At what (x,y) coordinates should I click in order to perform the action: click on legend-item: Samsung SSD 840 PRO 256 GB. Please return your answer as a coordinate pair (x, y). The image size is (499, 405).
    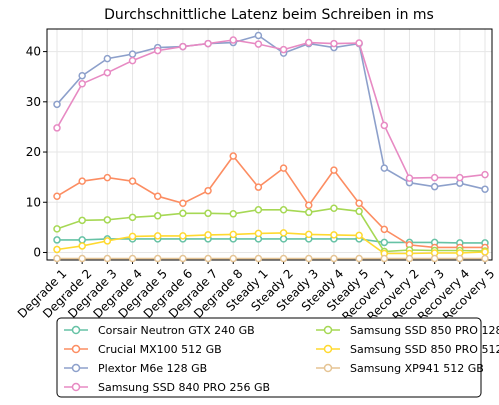
    Looking at the image, I should click on (167, 387).